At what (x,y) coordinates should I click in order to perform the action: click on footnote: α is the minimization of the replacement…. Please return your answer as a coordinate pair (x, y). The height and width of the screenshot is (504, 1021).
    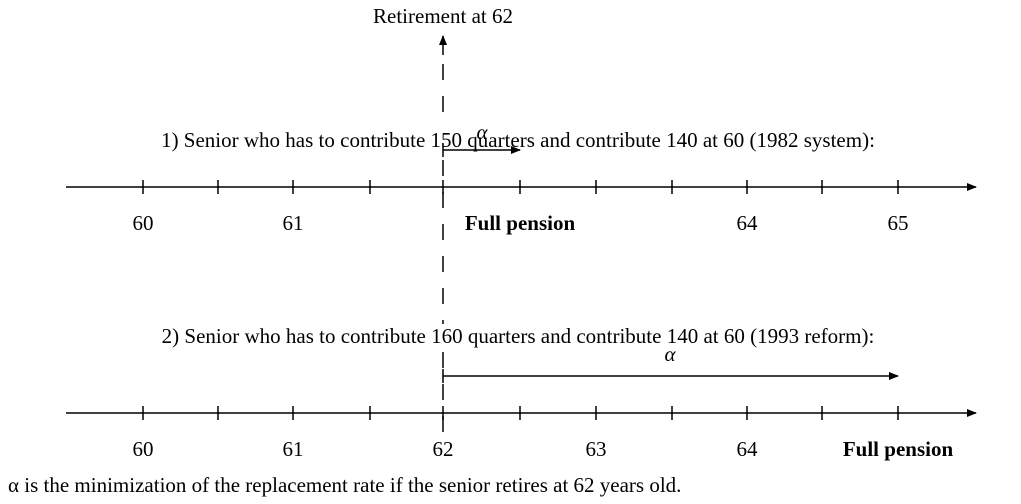
    Looking at the image, I should click on (344, 485).